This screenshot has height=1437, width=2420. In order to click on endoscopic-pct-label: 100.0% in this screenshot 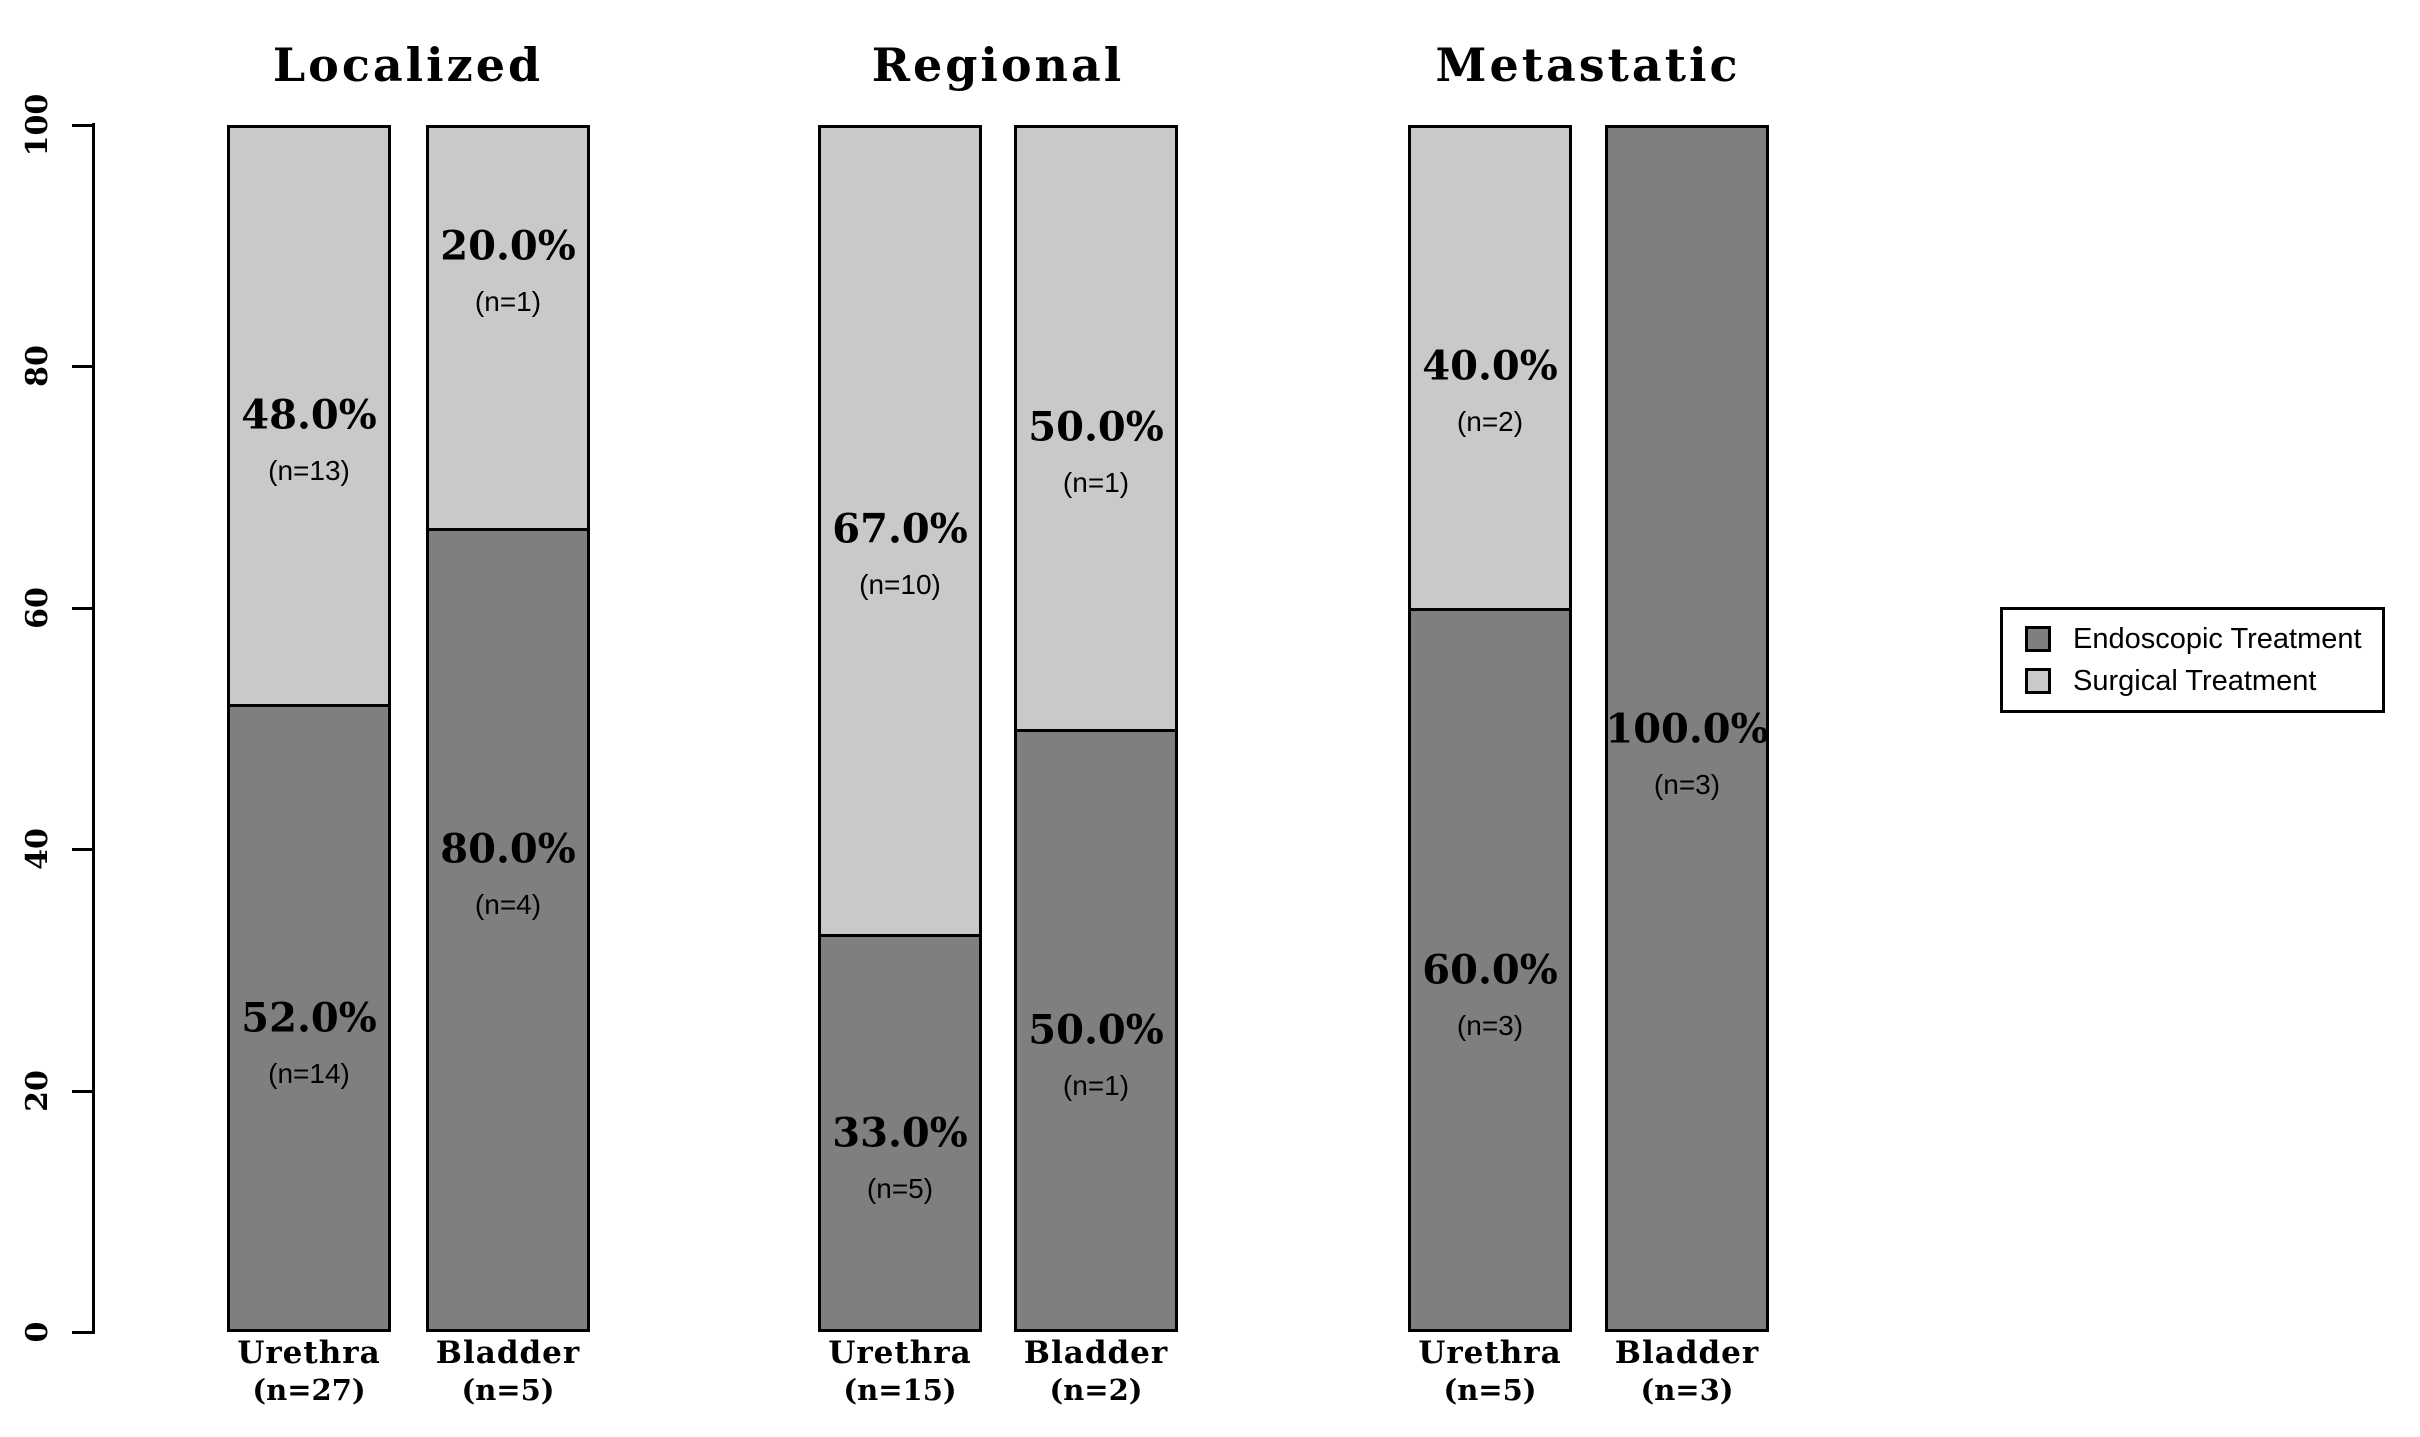, I will do `click(1687, 728)`.